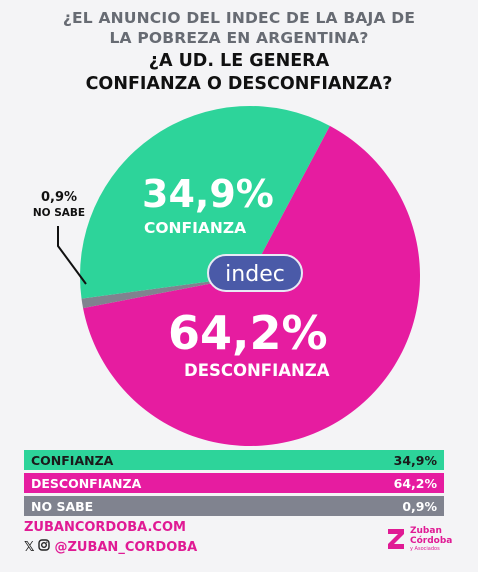 Image resolution: width=478 pixels, height=572 pixels. I want to click on slice-value-no-sabe: 0,9%, so click(59, 197).